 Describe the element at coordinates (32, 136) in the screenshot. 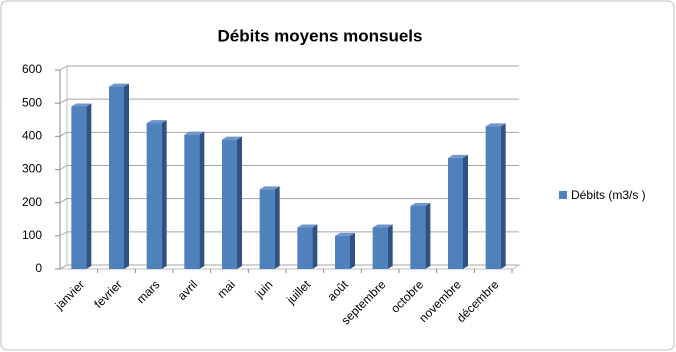

I see `y-tick-label: 400` at that location.